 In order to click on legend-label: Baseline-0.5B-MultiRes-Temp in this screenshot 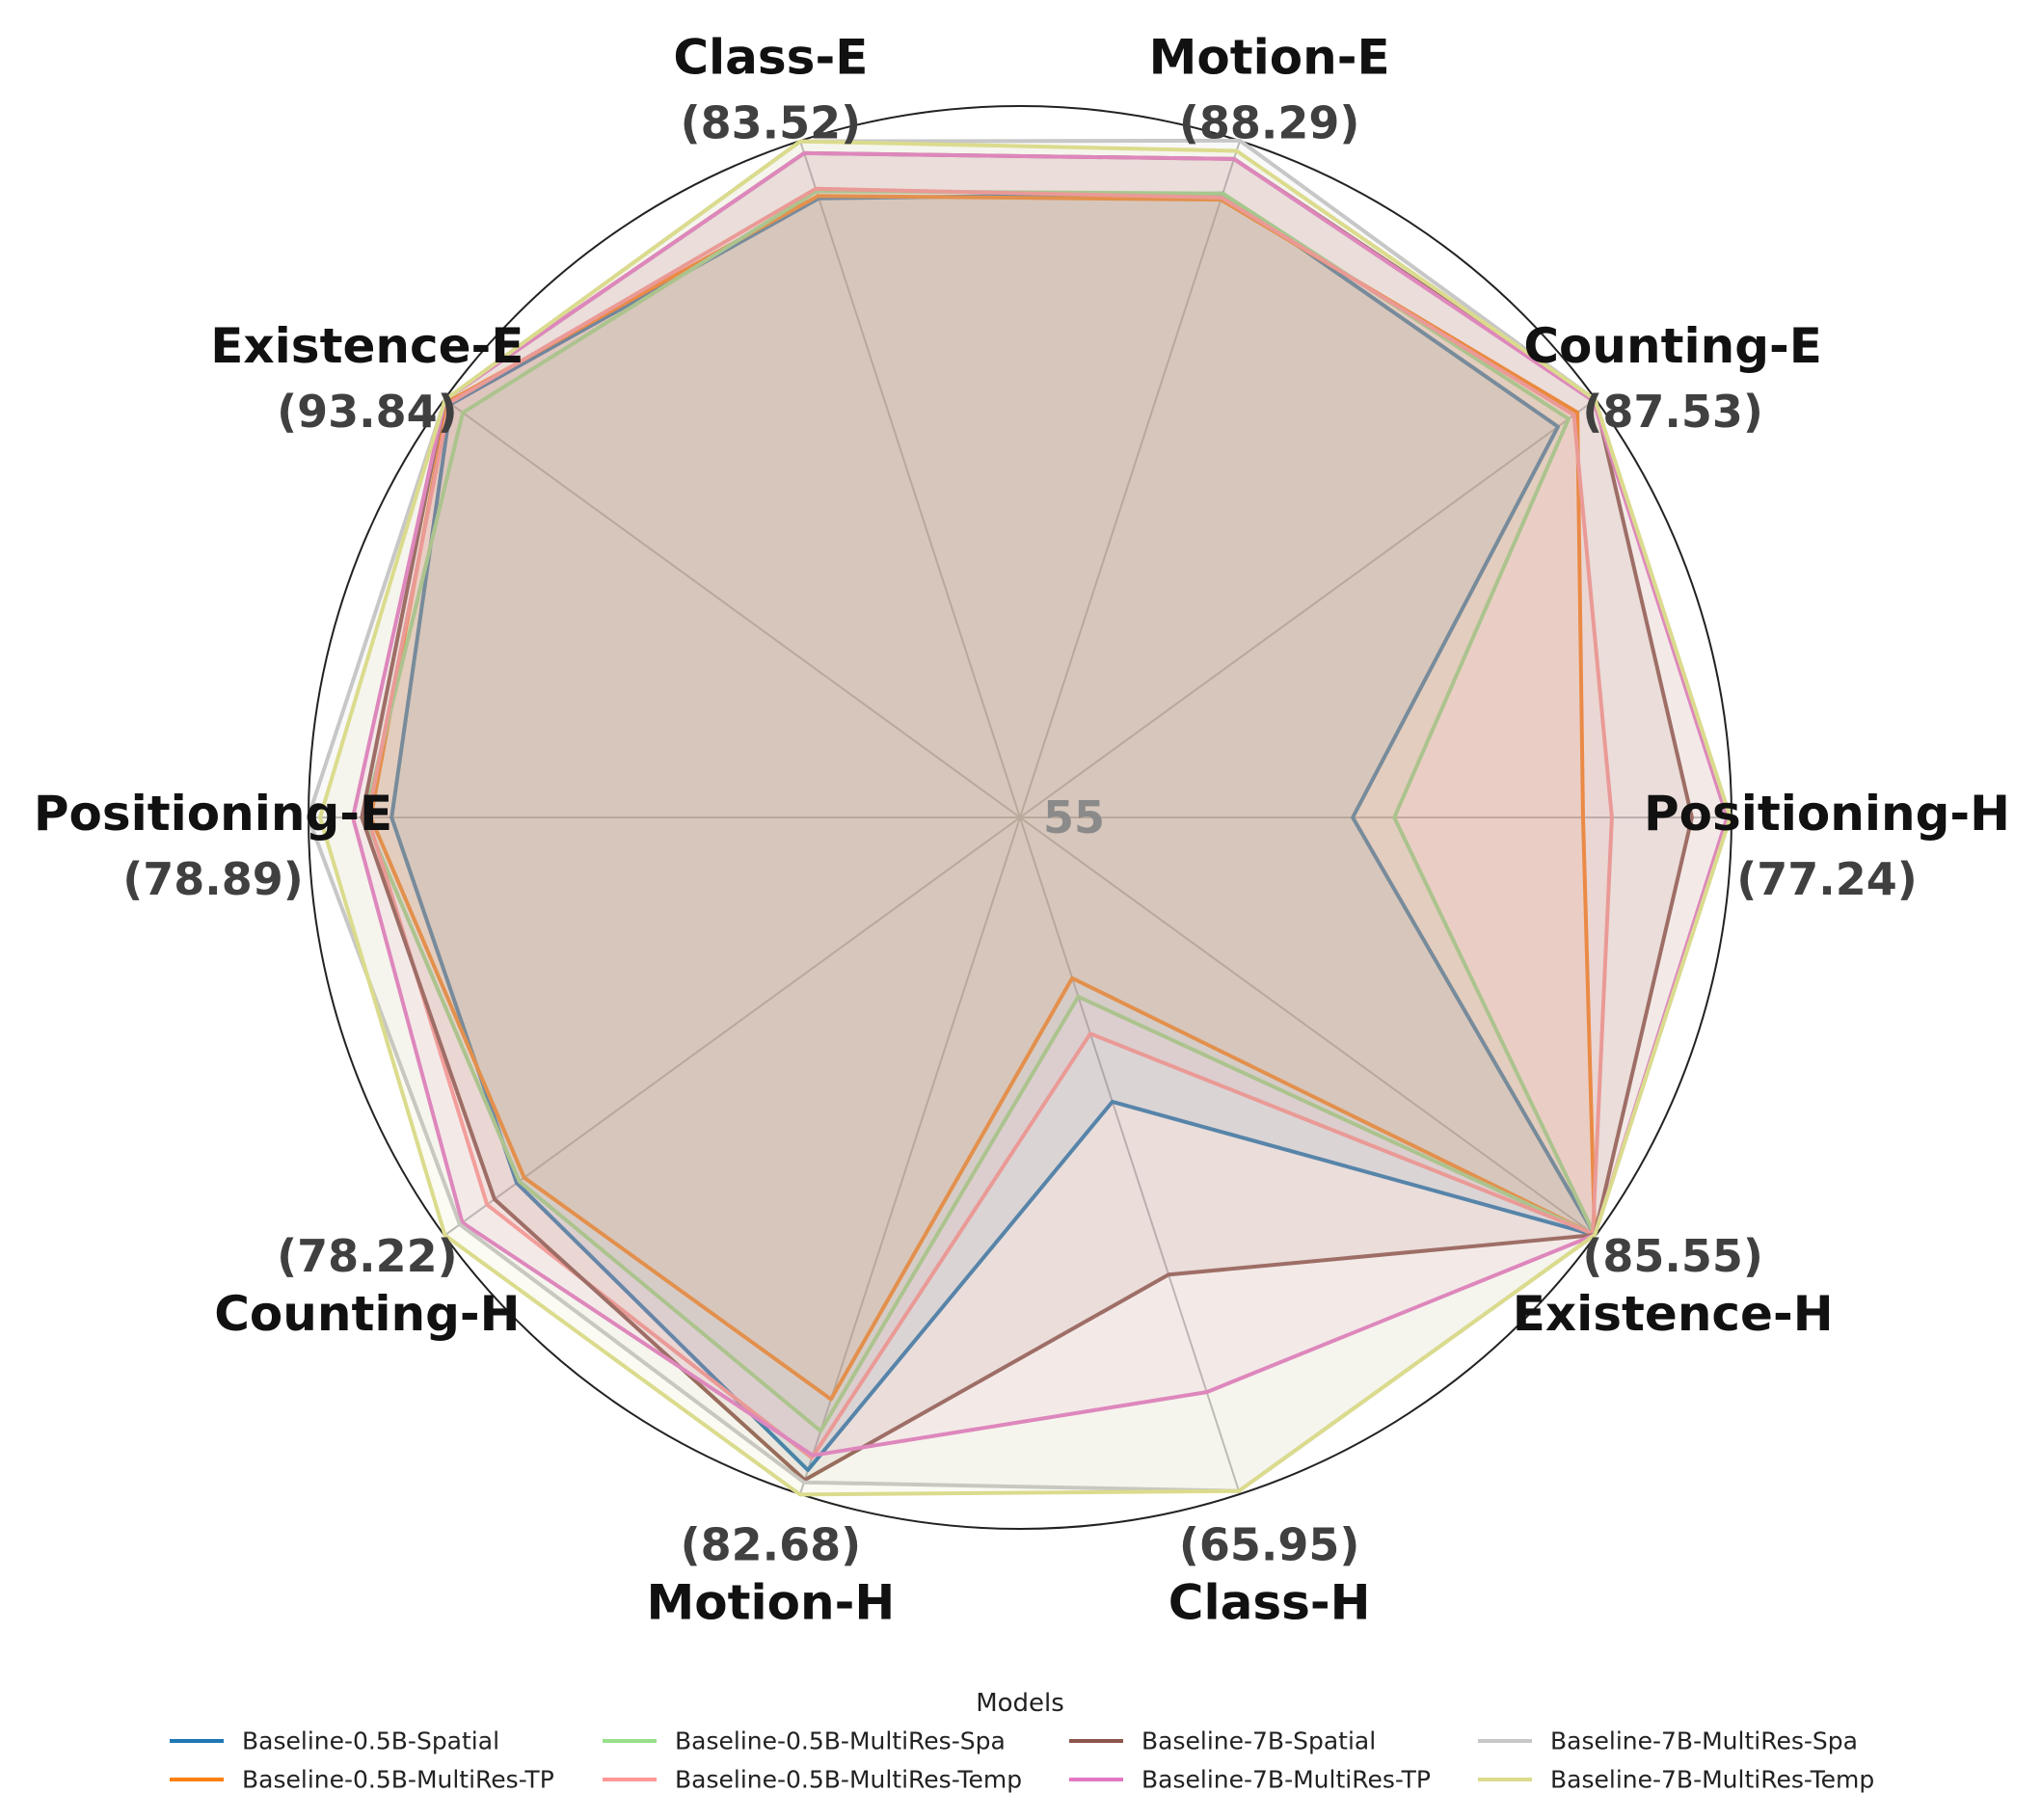, I will do `click(849, 1780)`.